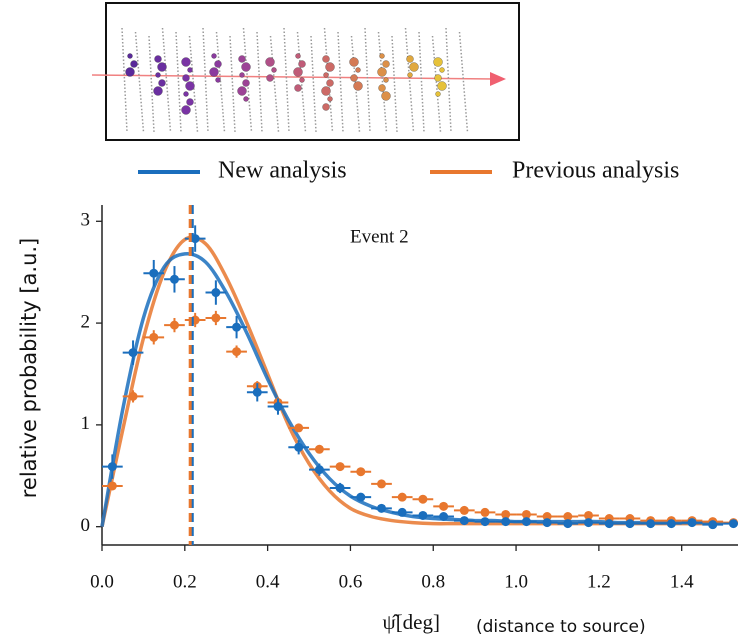  I want to click on y-tick-label: 1, so click(86, 423).